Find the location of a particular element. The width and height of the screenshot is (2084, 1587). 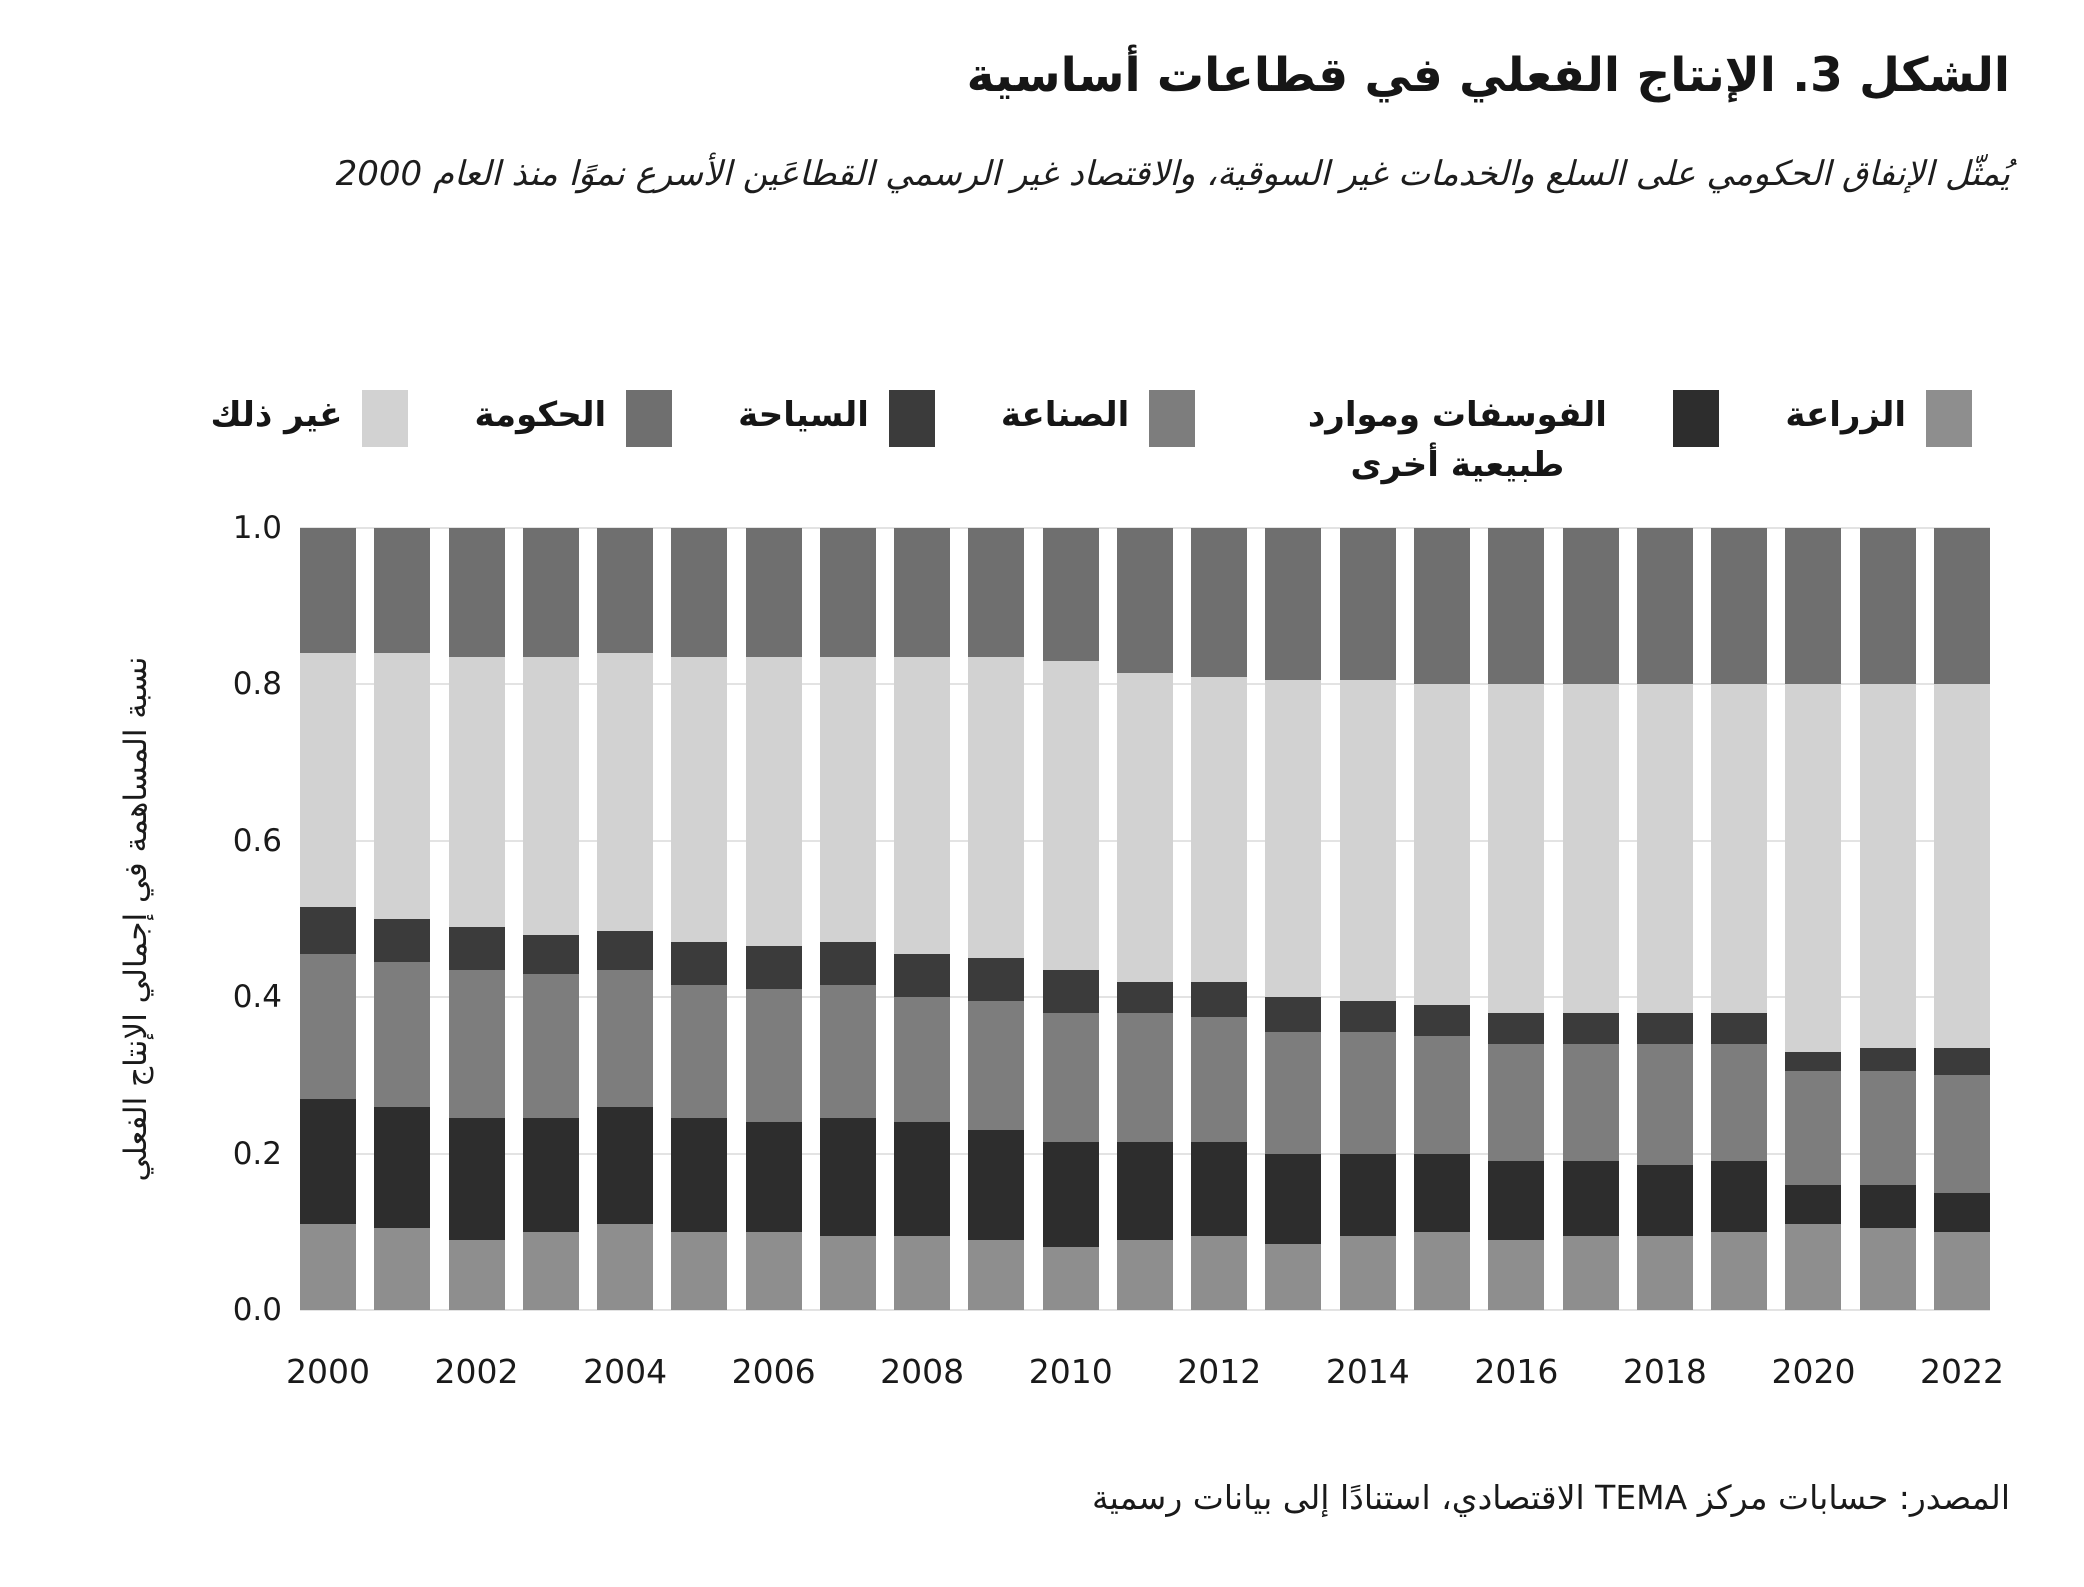

legend-item-0: الزراعة is located at coordinates (1878, 418).